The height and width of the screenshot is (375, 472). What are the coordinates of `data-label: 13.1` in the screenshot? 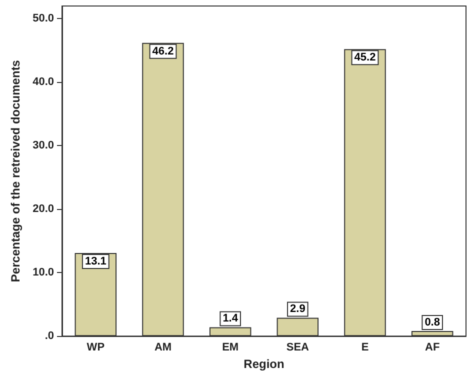 It's located at (95, 261).